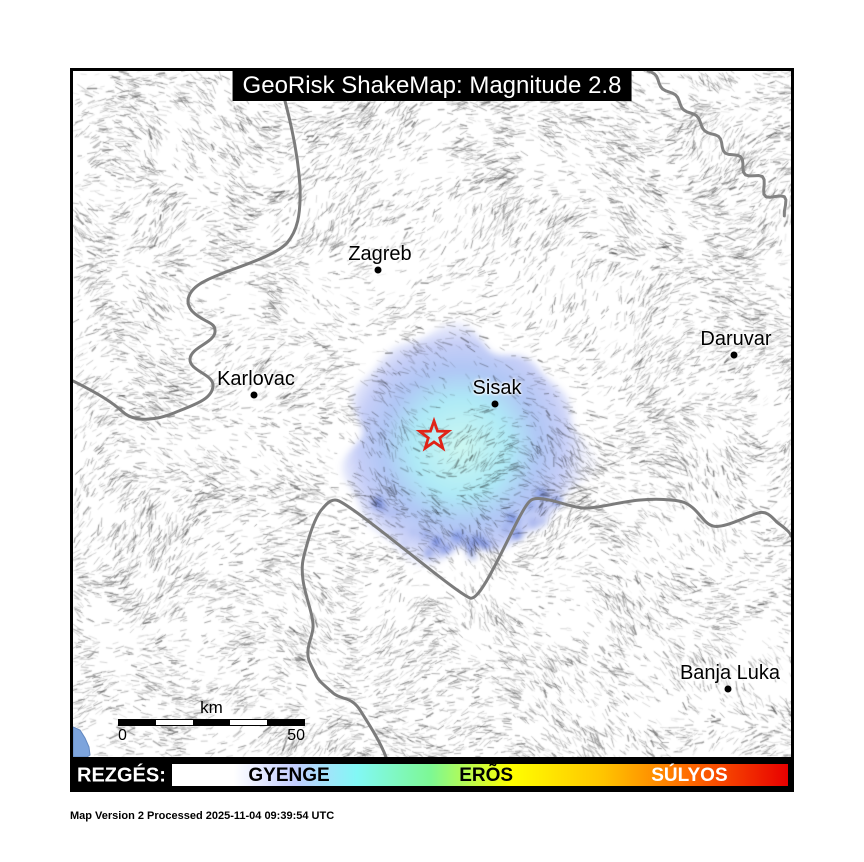 This screenshot has height=862, width=864. I want to click on legend-title: REZGÉS:, so click(121, 775).